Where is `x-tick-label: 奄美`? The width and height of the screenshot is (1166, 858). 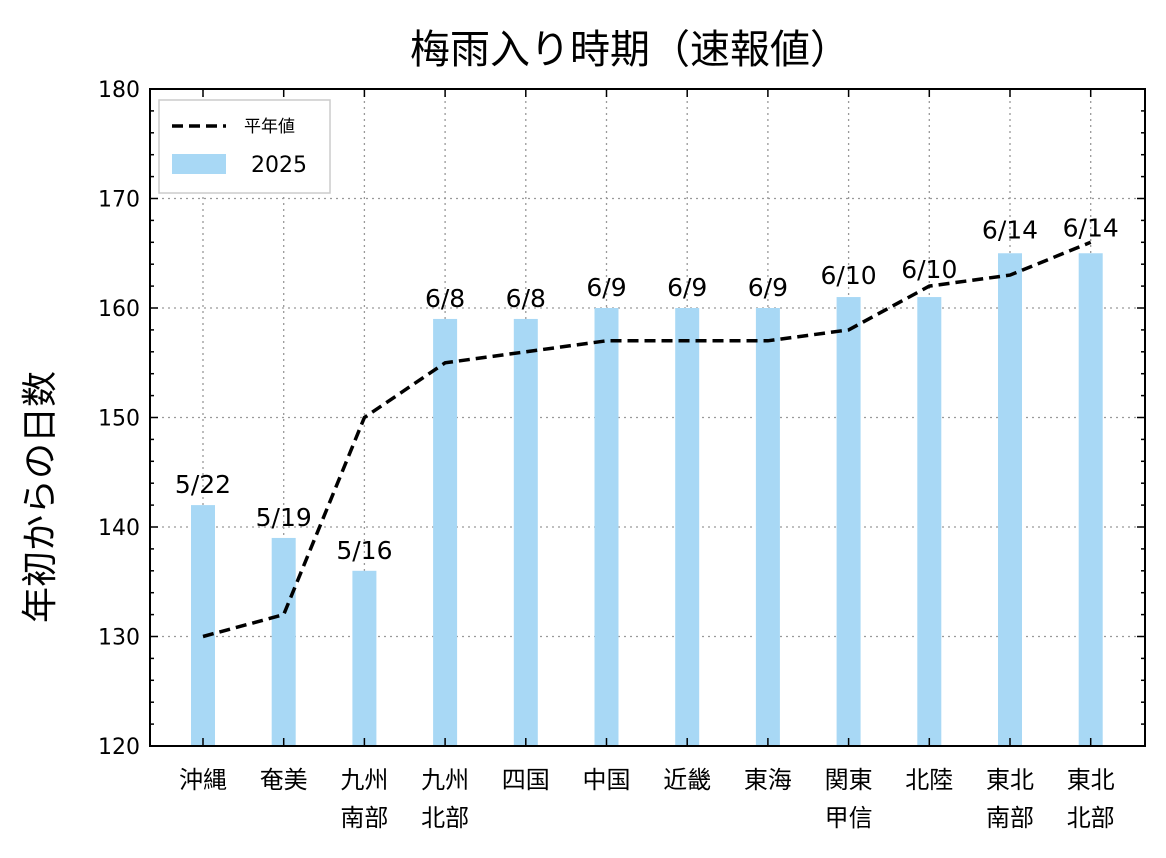
x-tick-label: 奄美 is located at coordinates (284, 780).